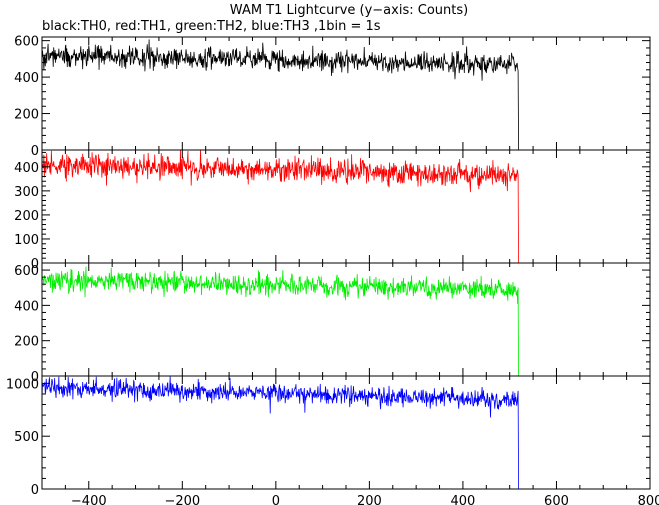  What do you see at coordinates (22, 384) in the screenshot?
I see `y-tick-label: 1000` at bounding box center [22, 384].